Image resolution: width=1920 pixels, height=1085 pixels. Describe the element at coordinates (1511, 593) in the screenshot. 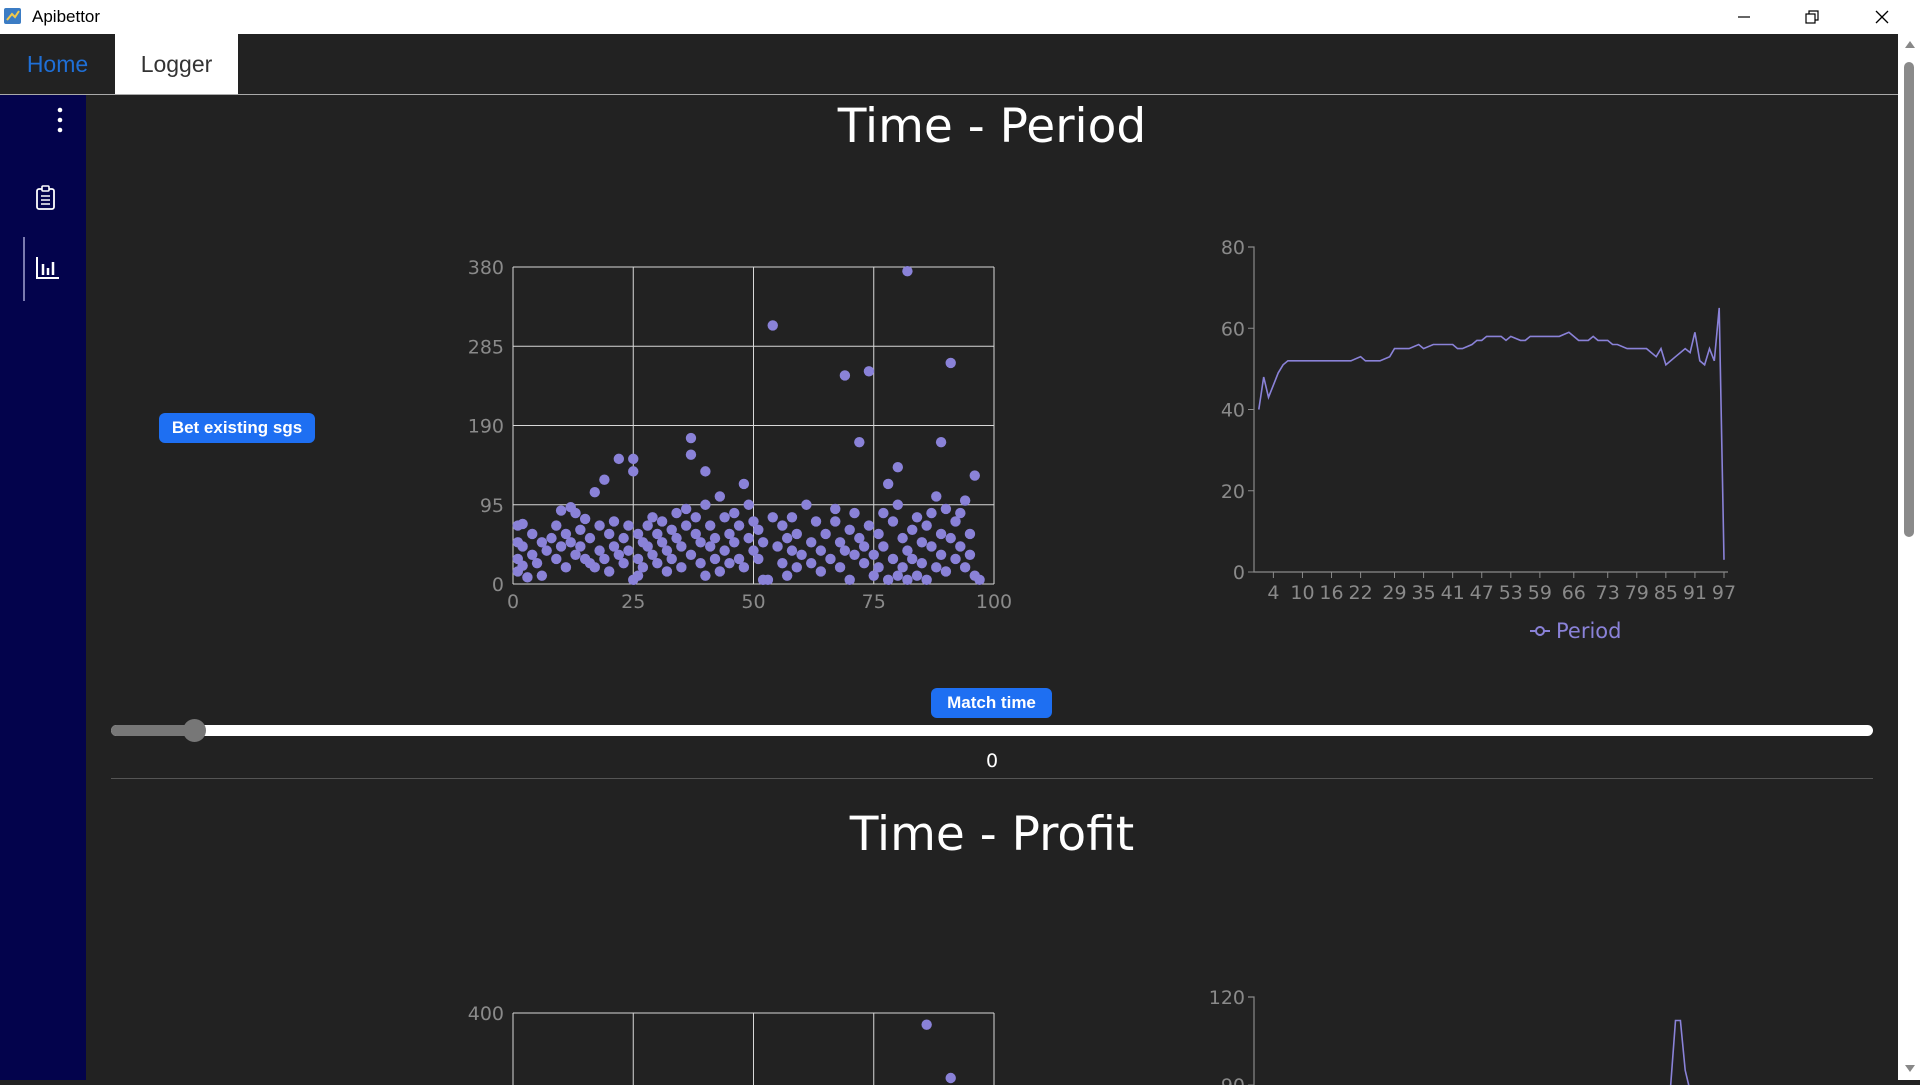

I see `x-tick-label: 53` at that location.